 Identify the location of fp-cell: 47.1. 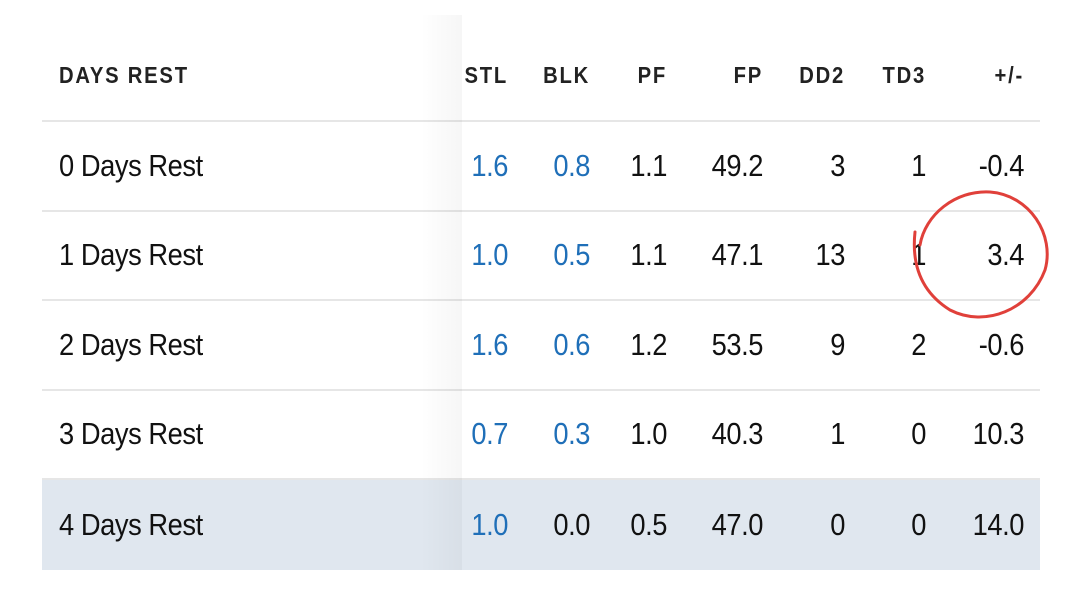
(737, 255).